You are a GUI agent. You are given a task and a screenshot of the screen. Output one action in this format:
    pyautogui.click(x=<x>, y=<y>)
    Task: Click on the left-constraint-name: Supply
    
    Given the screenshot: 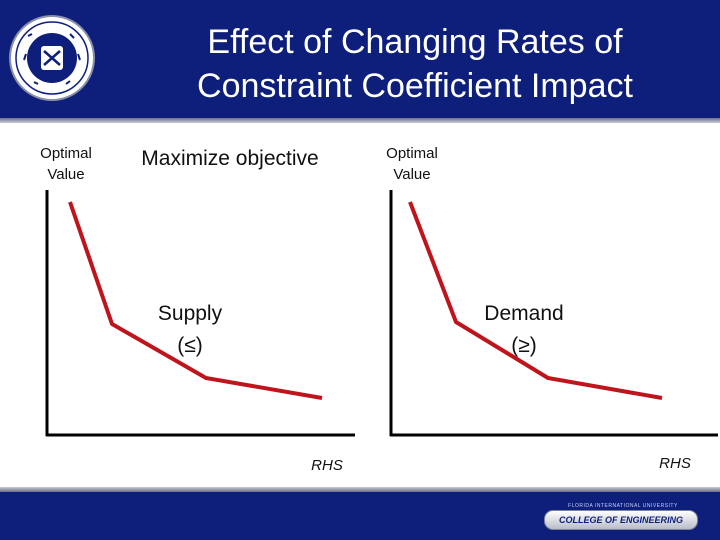 What is the action you would take?
    pyautogui.click(x=190, y=313)
    